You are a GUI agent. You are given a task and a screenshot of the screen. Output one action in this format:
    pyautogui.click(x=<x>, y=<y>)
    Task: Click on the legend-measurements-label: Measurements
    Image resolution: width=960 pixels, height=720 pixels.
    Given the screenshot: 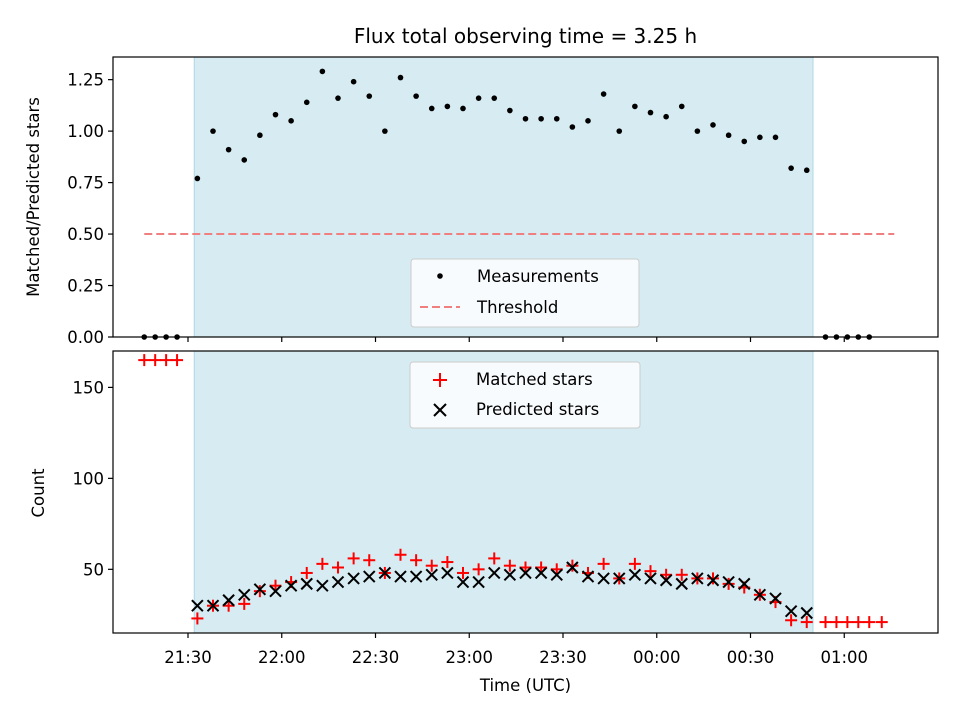 What is the action you would take?
    pyautogui.click(x=538, y=276)
    